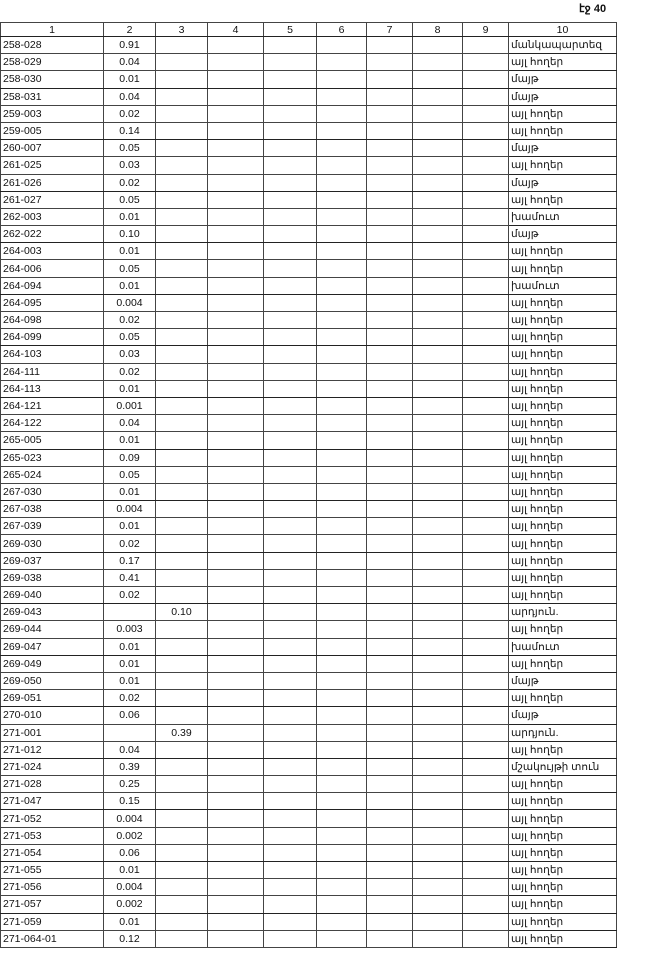 The image size is (653, 953). Describe the element at coordinates (52, 560) in the screenshot. I see `parcel-code-cell: 269-037` at that location.